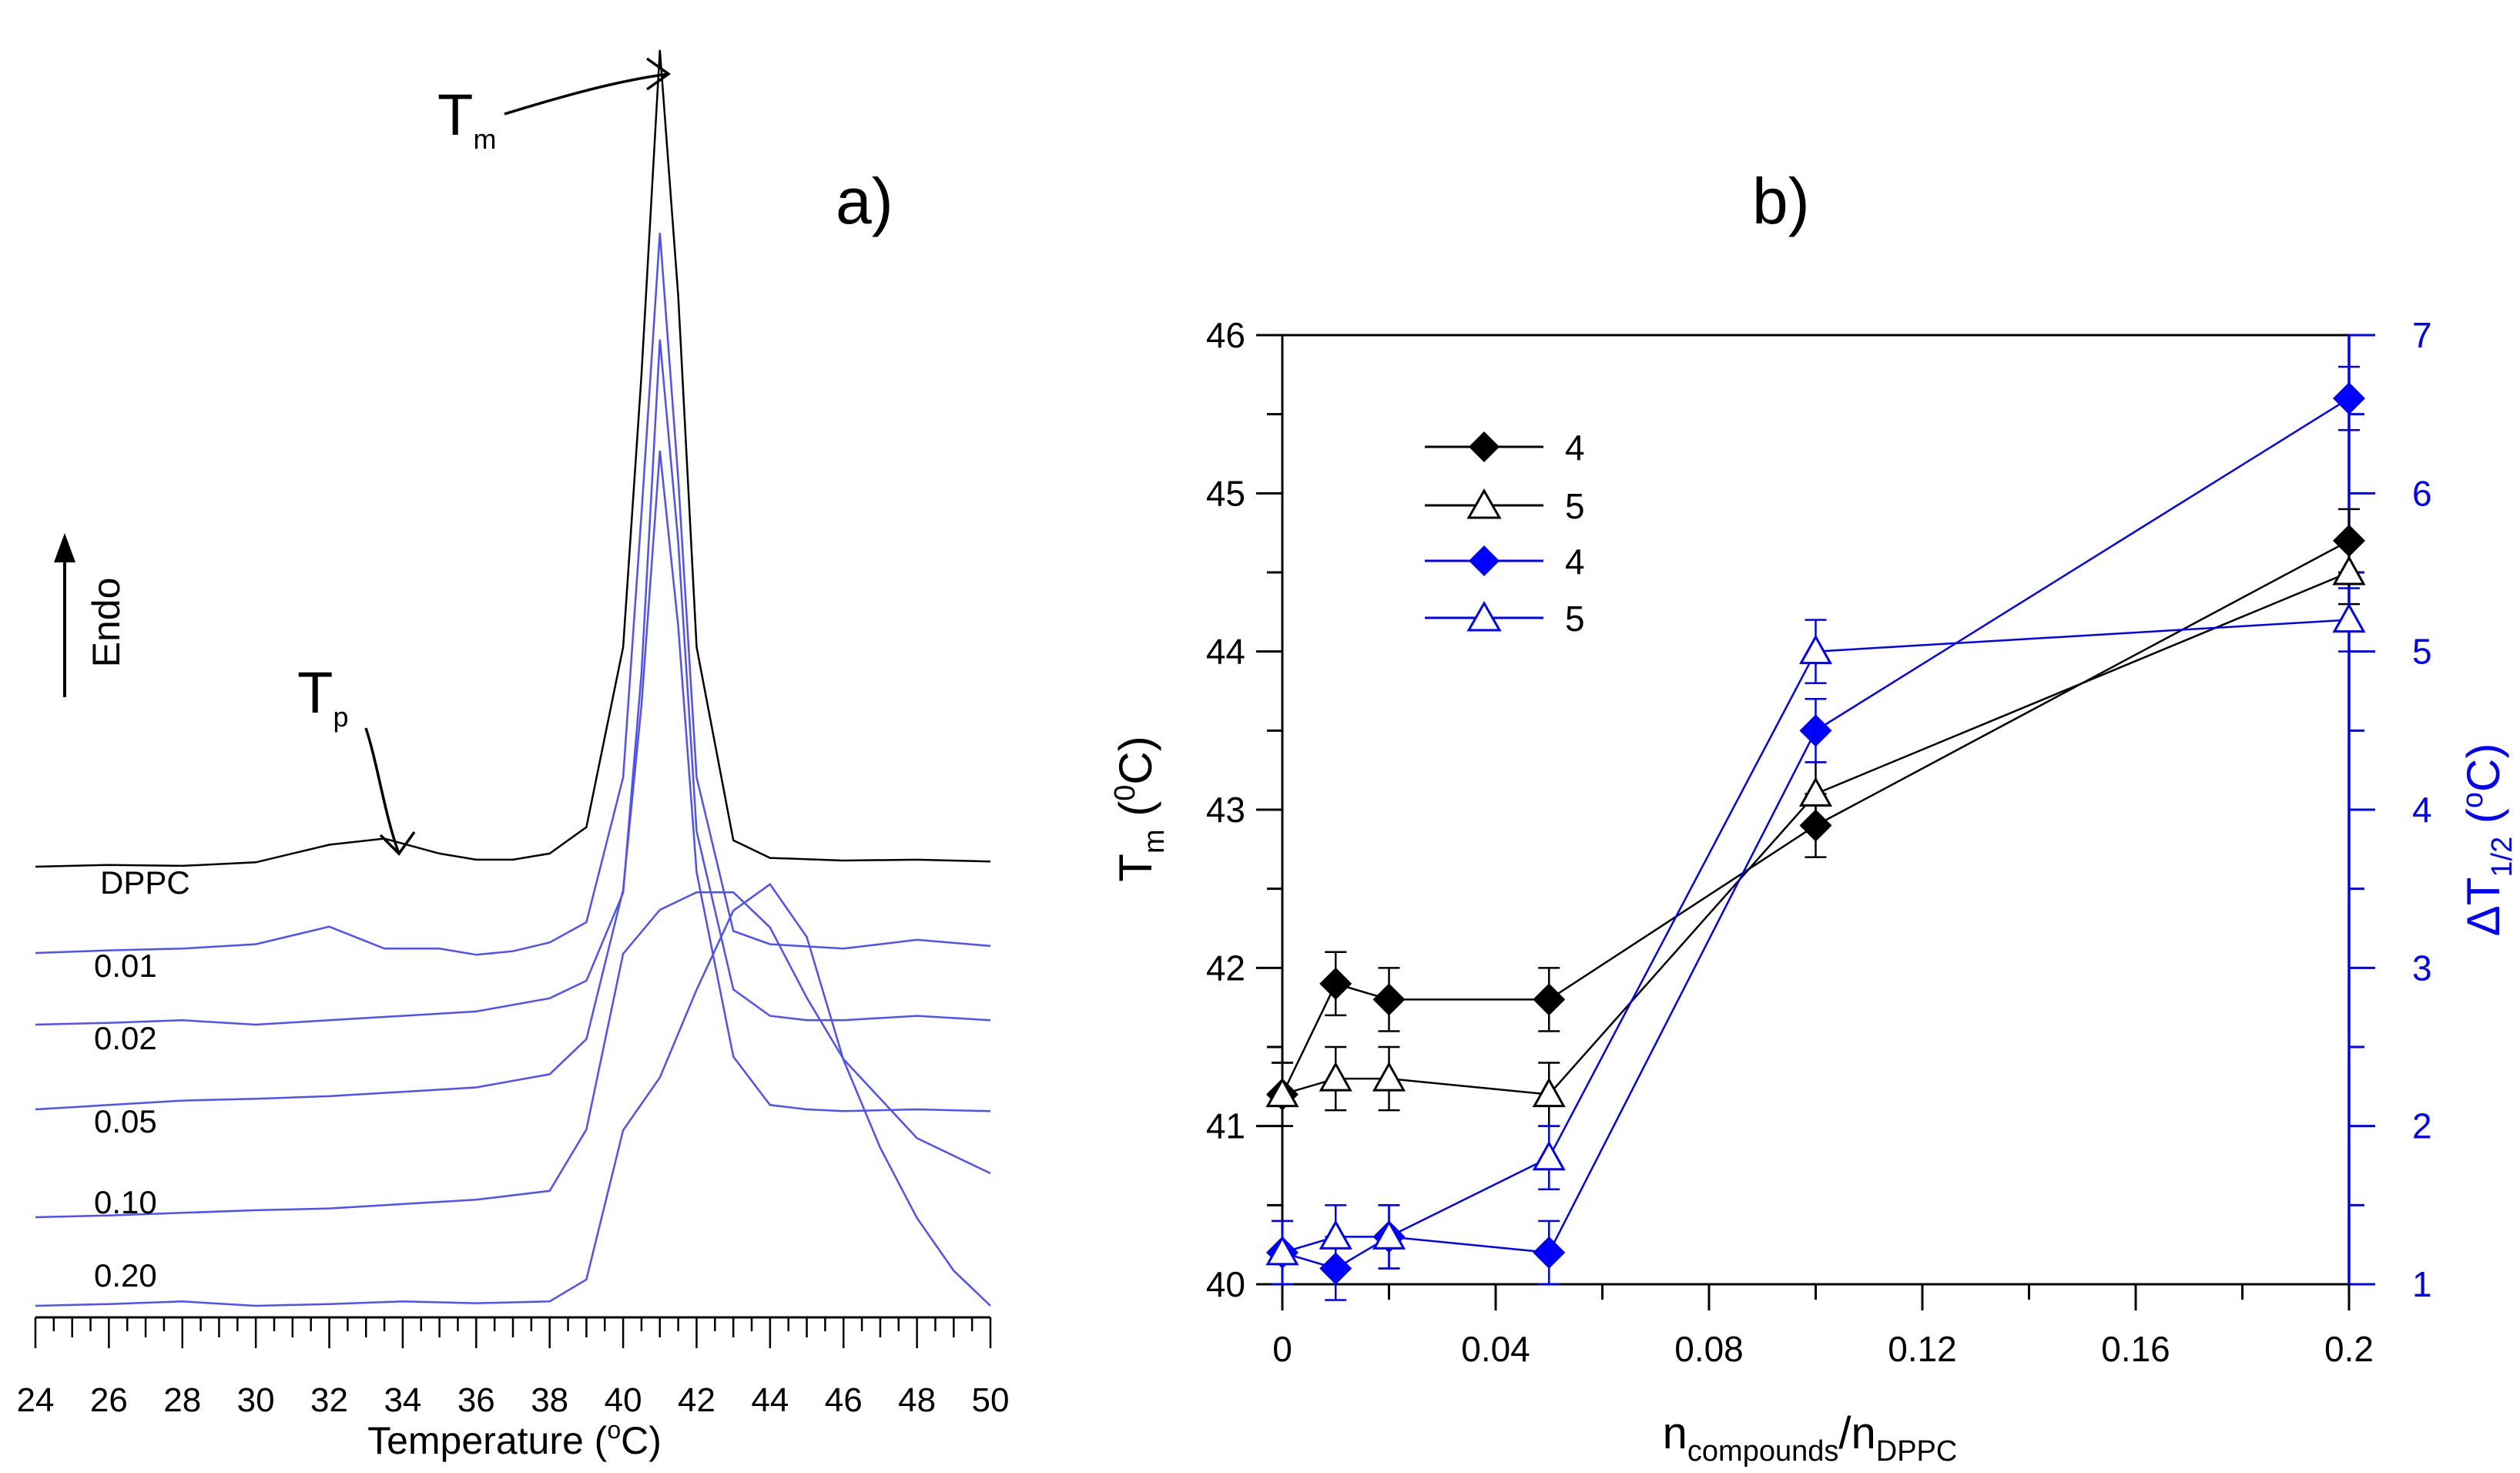  Describe the element at coordinates (1811, 1438) in the screenshot. I see `panel-b-x-label: ncompounds/nDPPC` at that location.